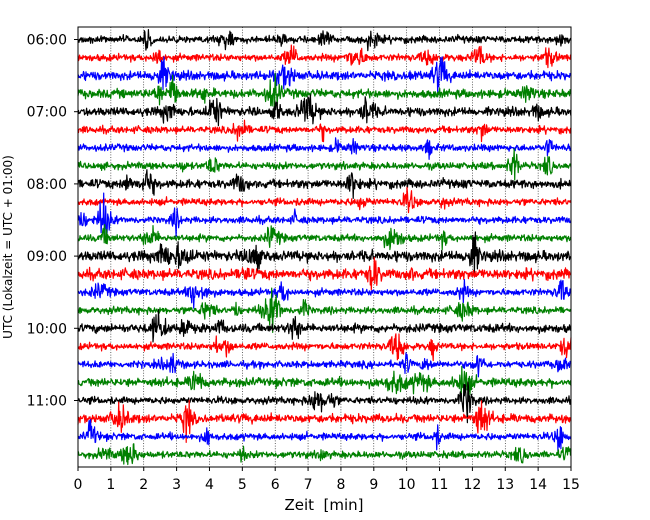 The height and width of the screenshot is (520, 650). What do you see at coordinates (324, 402) in the screenshot?
I see `trace-line-11:00` at bounding box center [324, 402].